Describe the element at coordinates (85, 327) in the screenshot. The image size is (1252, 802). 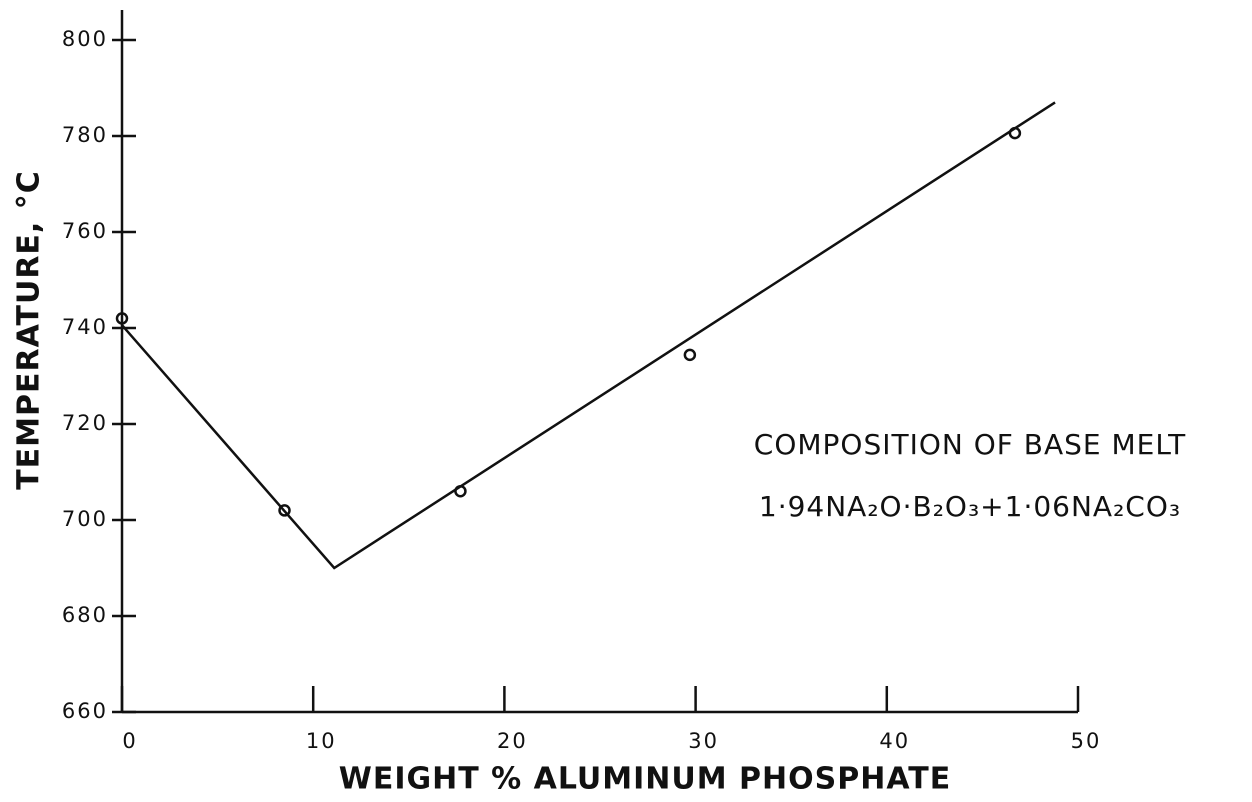
I see `y-tick-label: 740` at that location.